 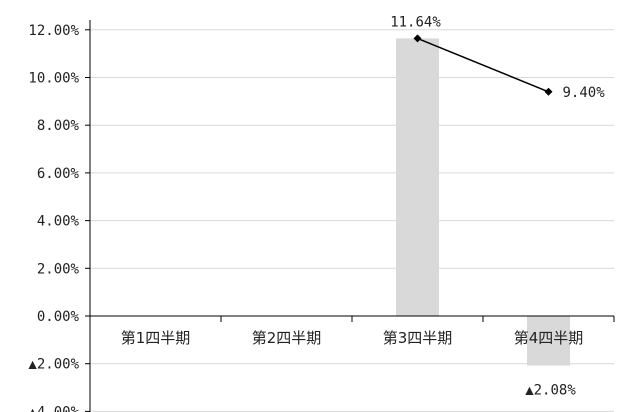 I want to click on x-category-label: 第4四半期, so click(x=549, y=338).